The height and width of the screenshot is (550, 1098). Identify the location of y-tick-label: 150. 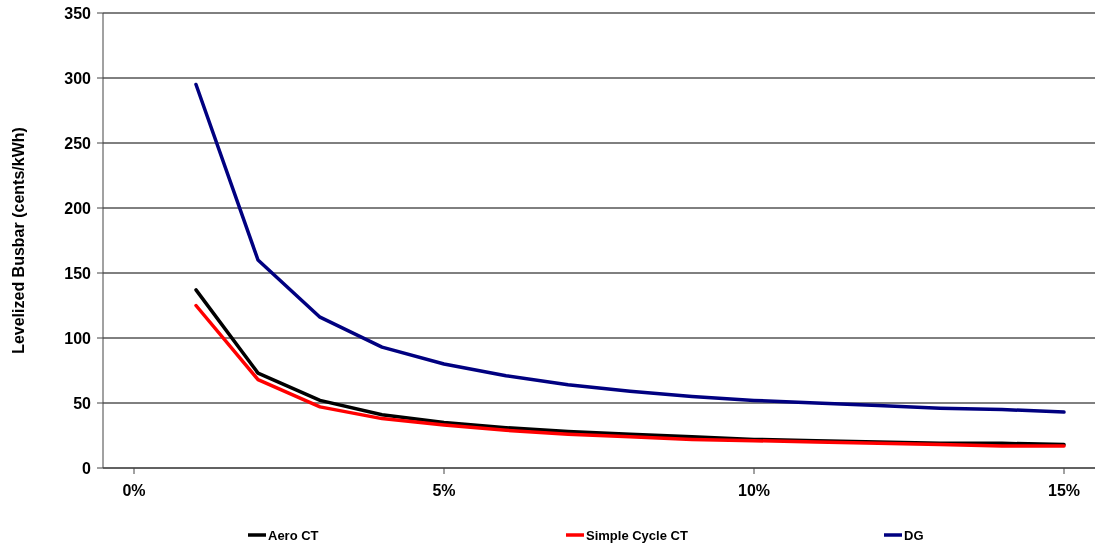
(78, 273).